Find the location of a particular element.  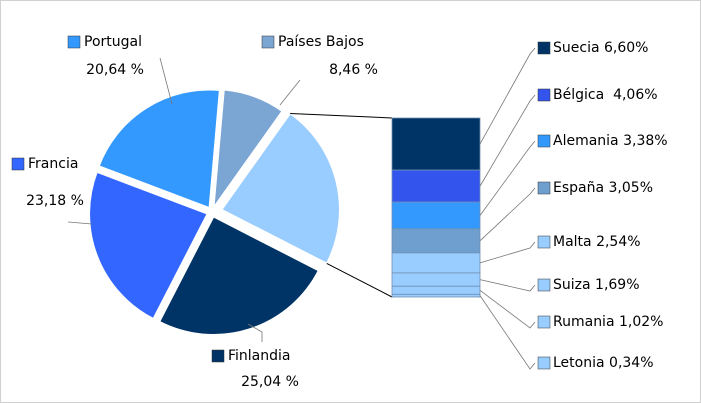

bar-label-value: 6,60% is located at coordinates (626, 48).